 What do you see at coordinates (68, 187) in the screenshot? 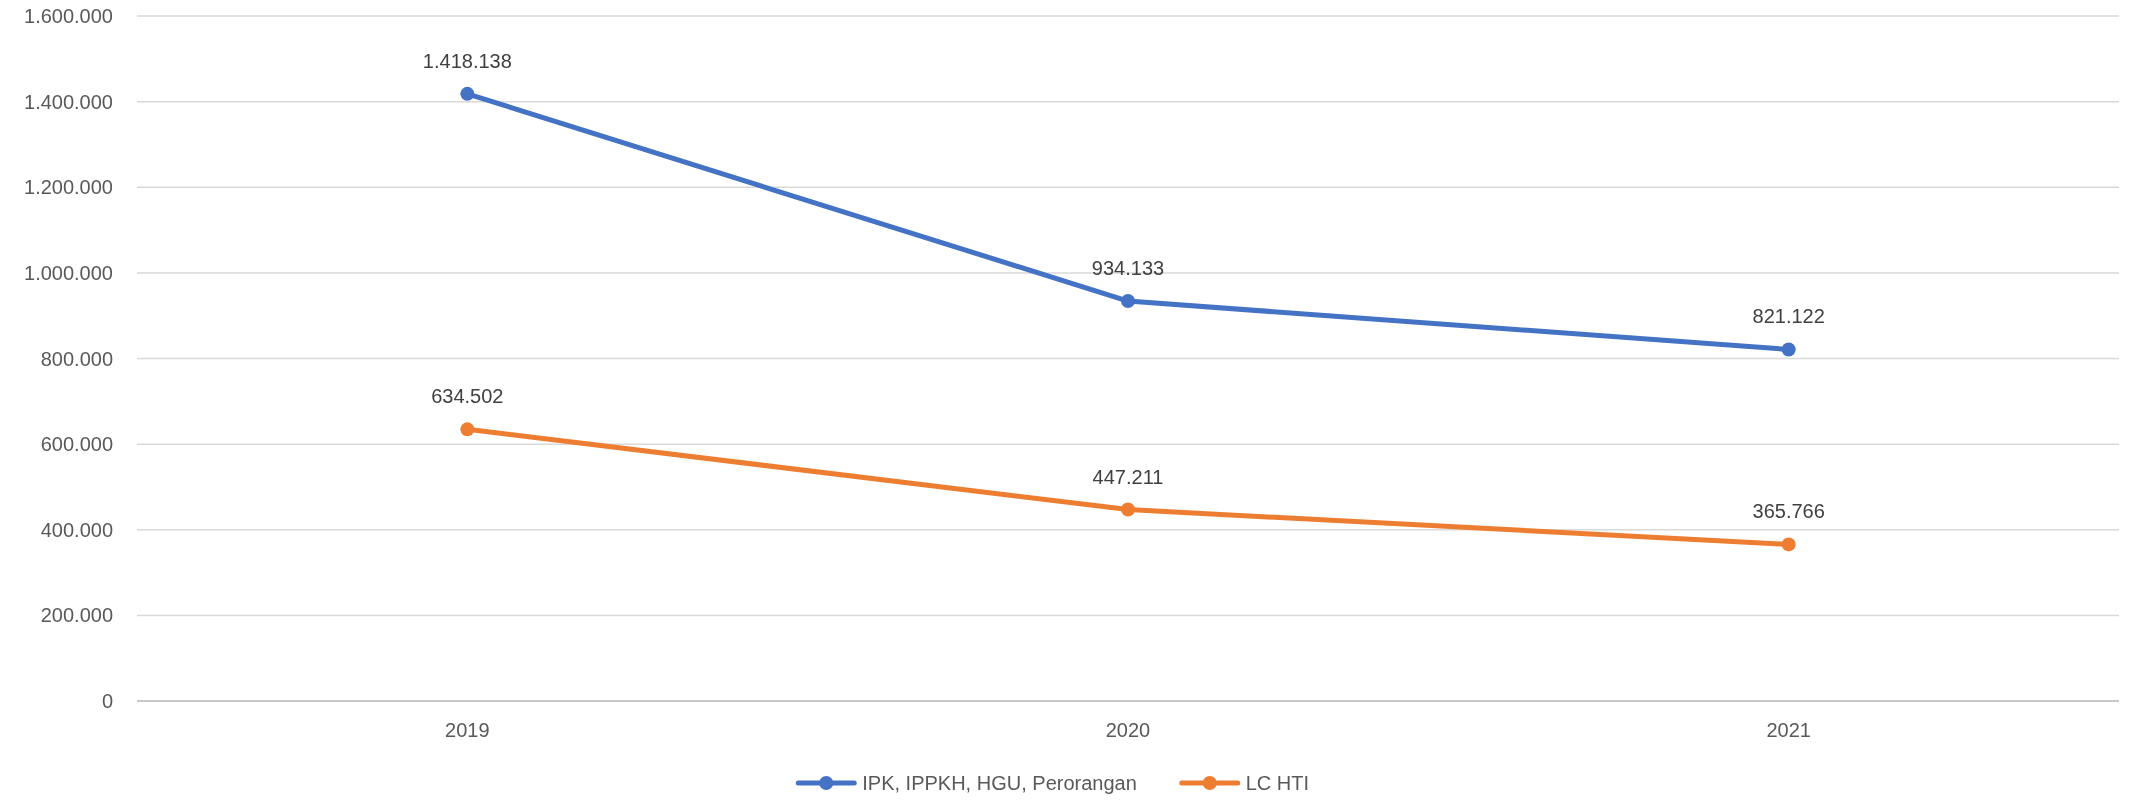
I see `y-tick-label: 1.200.000` at bounding box center [68, 187].